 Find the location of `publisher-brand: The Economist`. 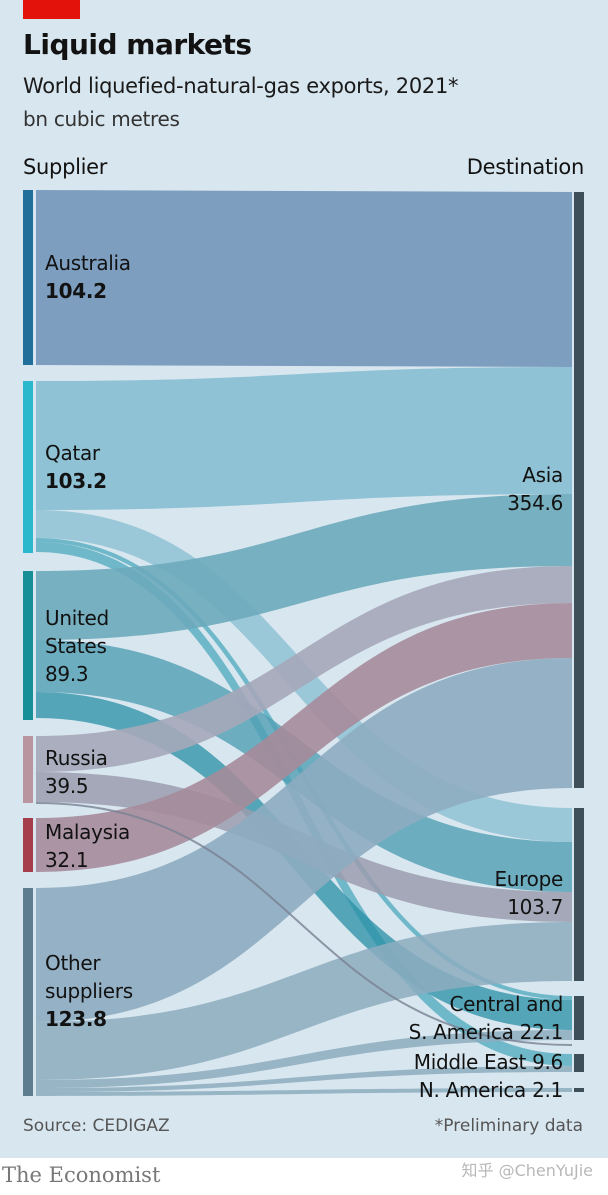

publisher-brand: The Economist is located at coordinates (81, 1175).